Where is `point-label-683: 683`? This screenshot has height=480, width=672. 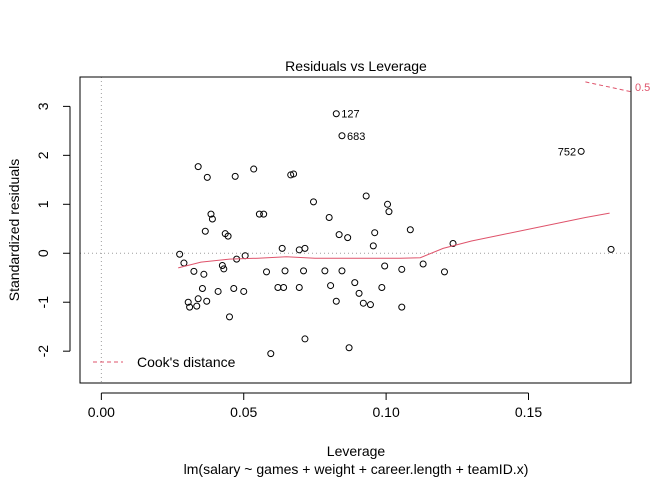
point-label-683: 683 is located at coordinates (356, 137).